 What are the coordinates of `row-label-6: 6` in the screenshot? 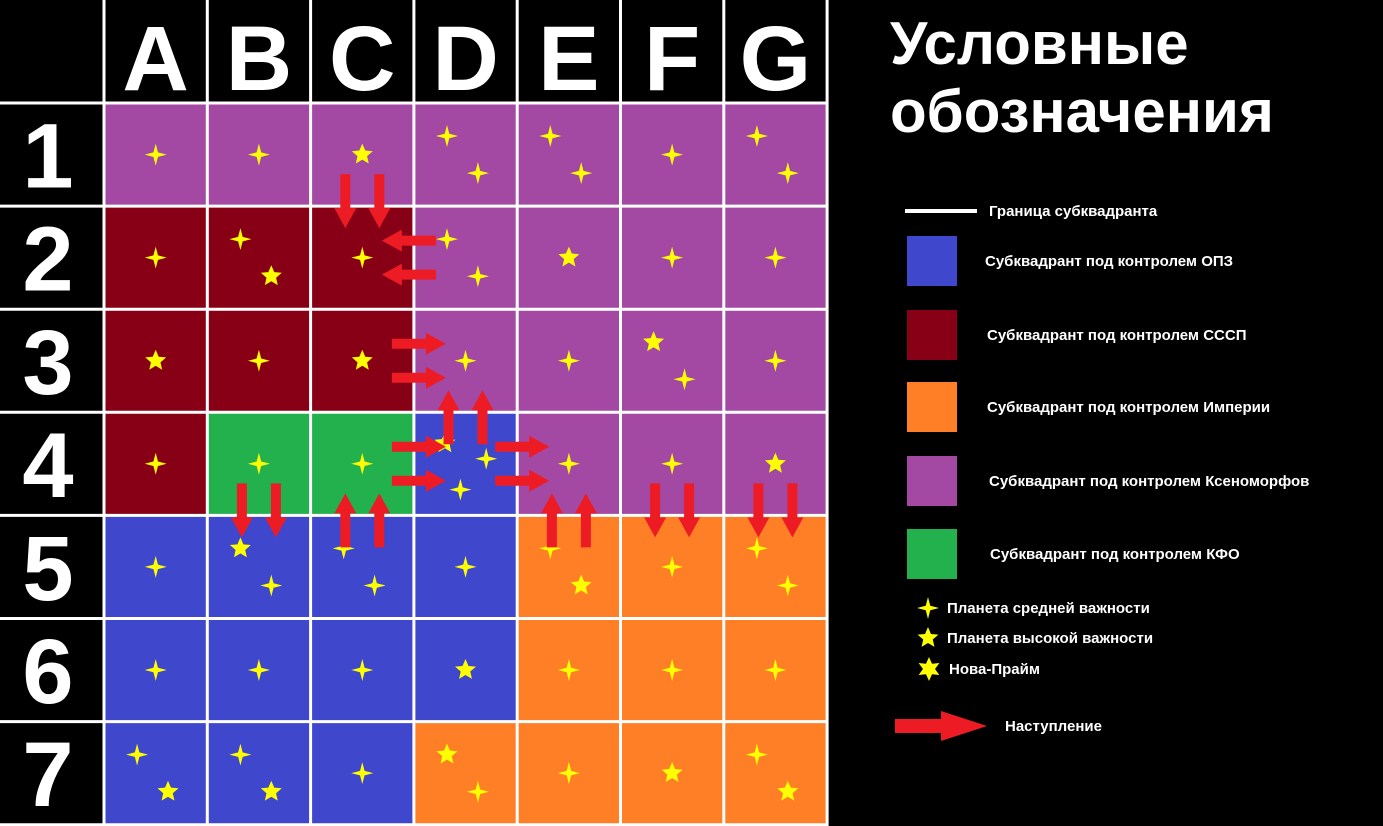 It's located at (47, 672).